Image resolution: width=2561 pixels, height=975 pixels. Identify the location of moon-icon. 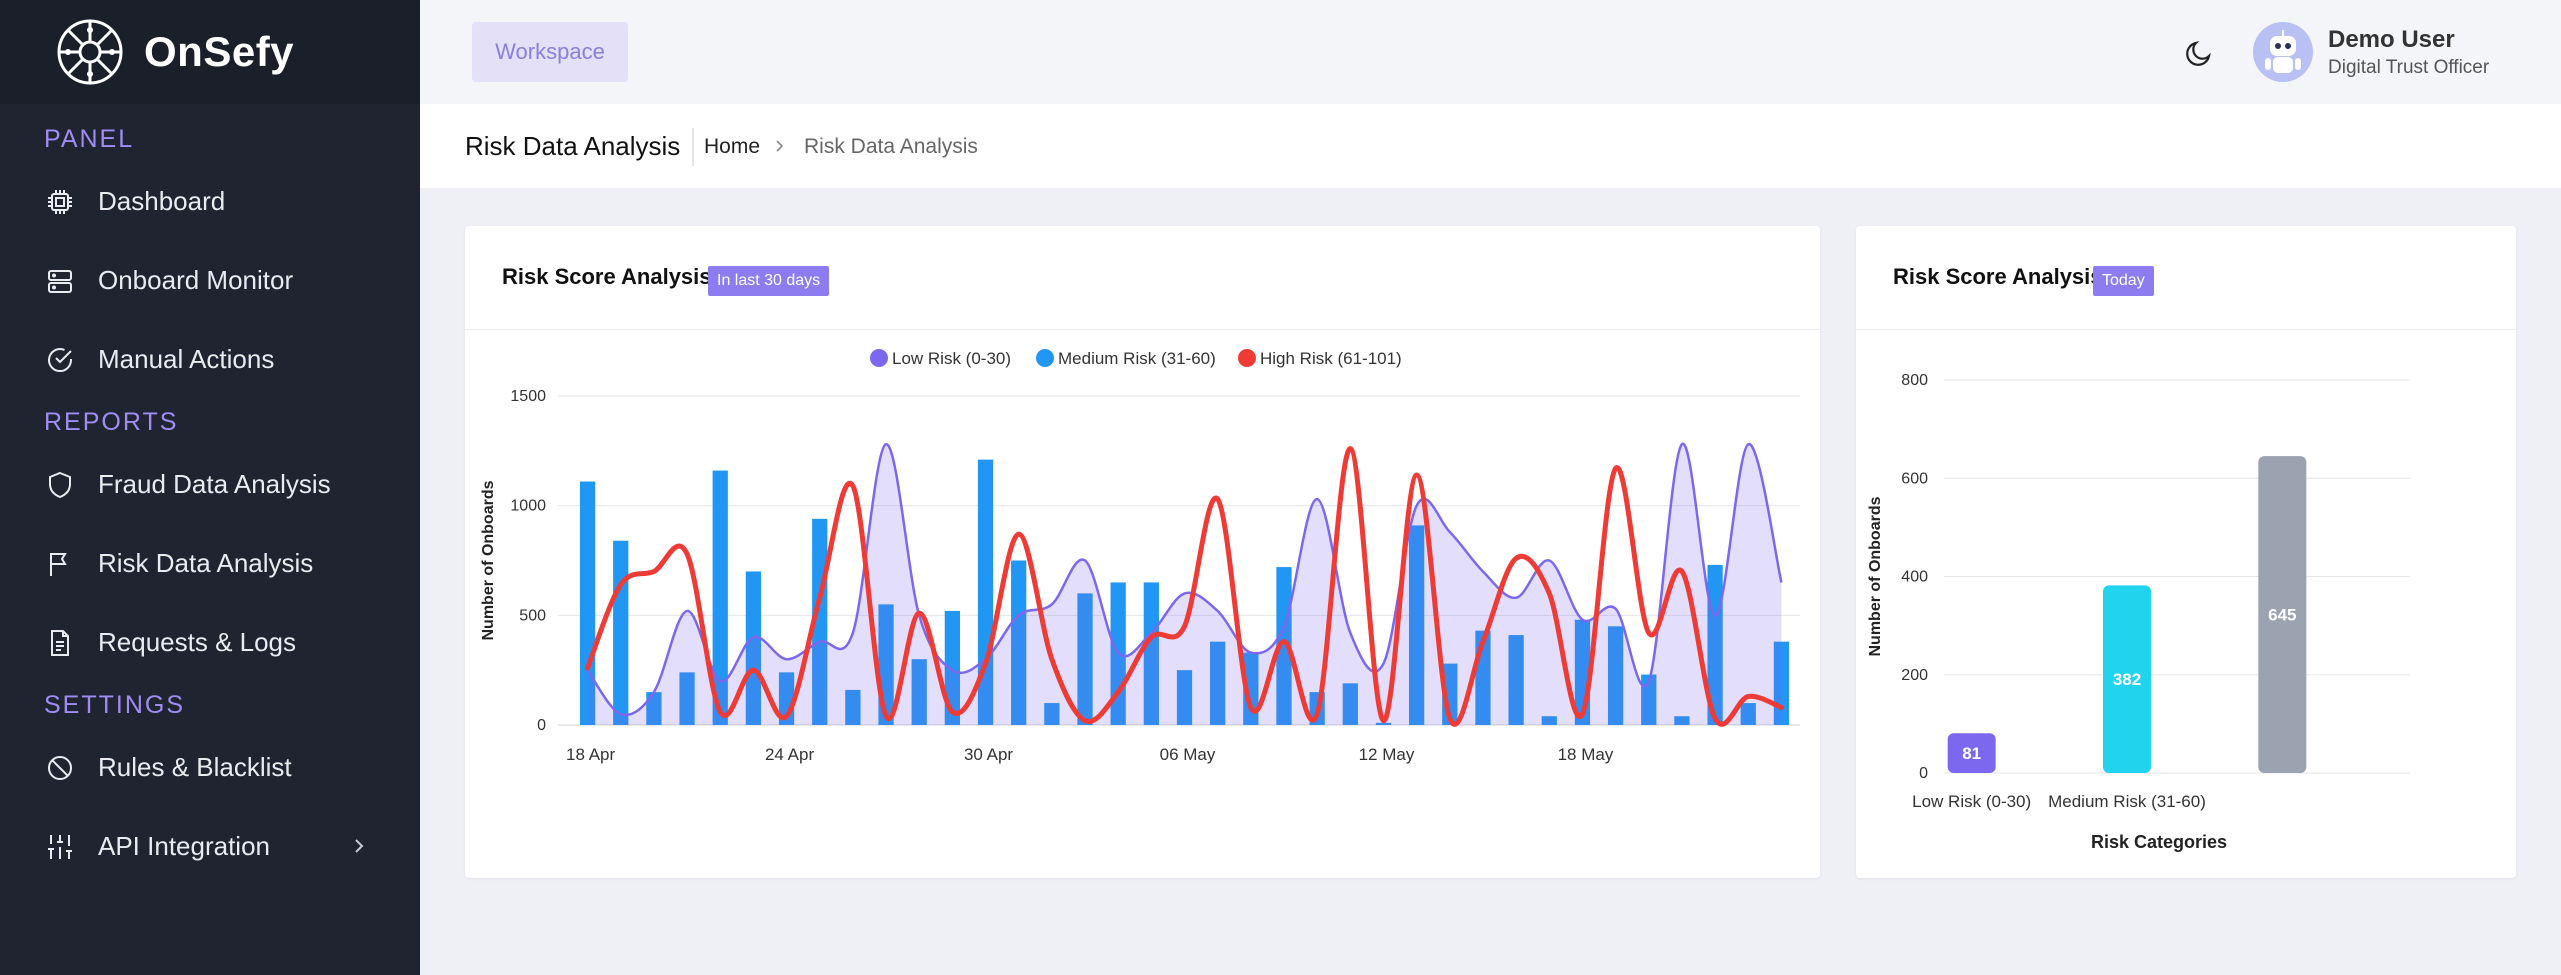
(2199, 53).